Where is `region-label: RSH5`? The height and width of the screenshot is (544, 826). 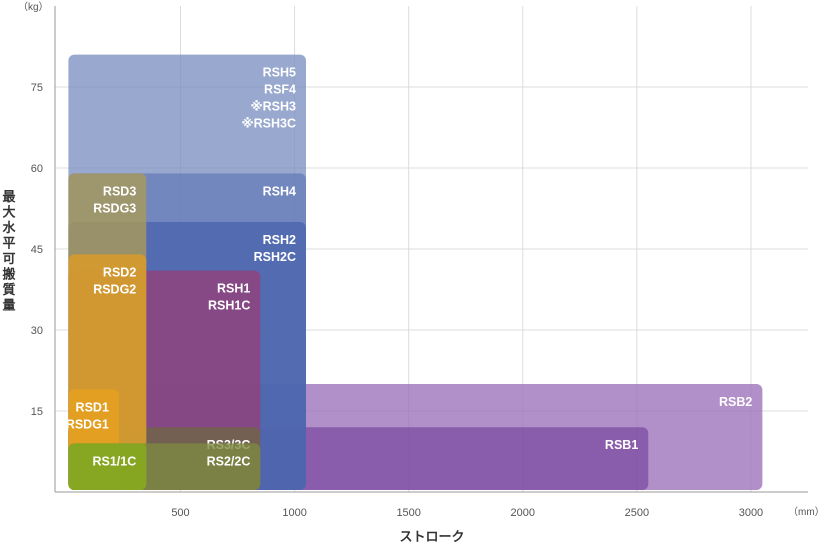 region-label: RSH5 is located at coordinates (279, 73).